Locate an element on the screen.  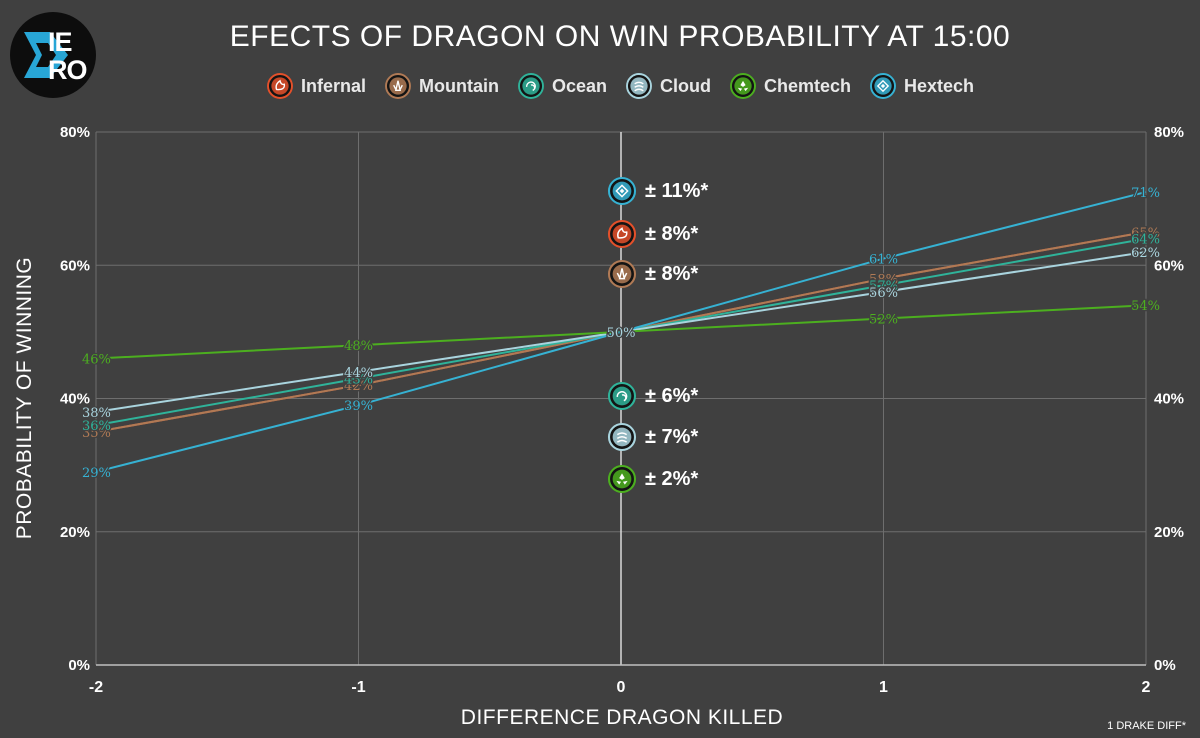
legend-item-ocean: Ocean is located at coordinates (562, 86).